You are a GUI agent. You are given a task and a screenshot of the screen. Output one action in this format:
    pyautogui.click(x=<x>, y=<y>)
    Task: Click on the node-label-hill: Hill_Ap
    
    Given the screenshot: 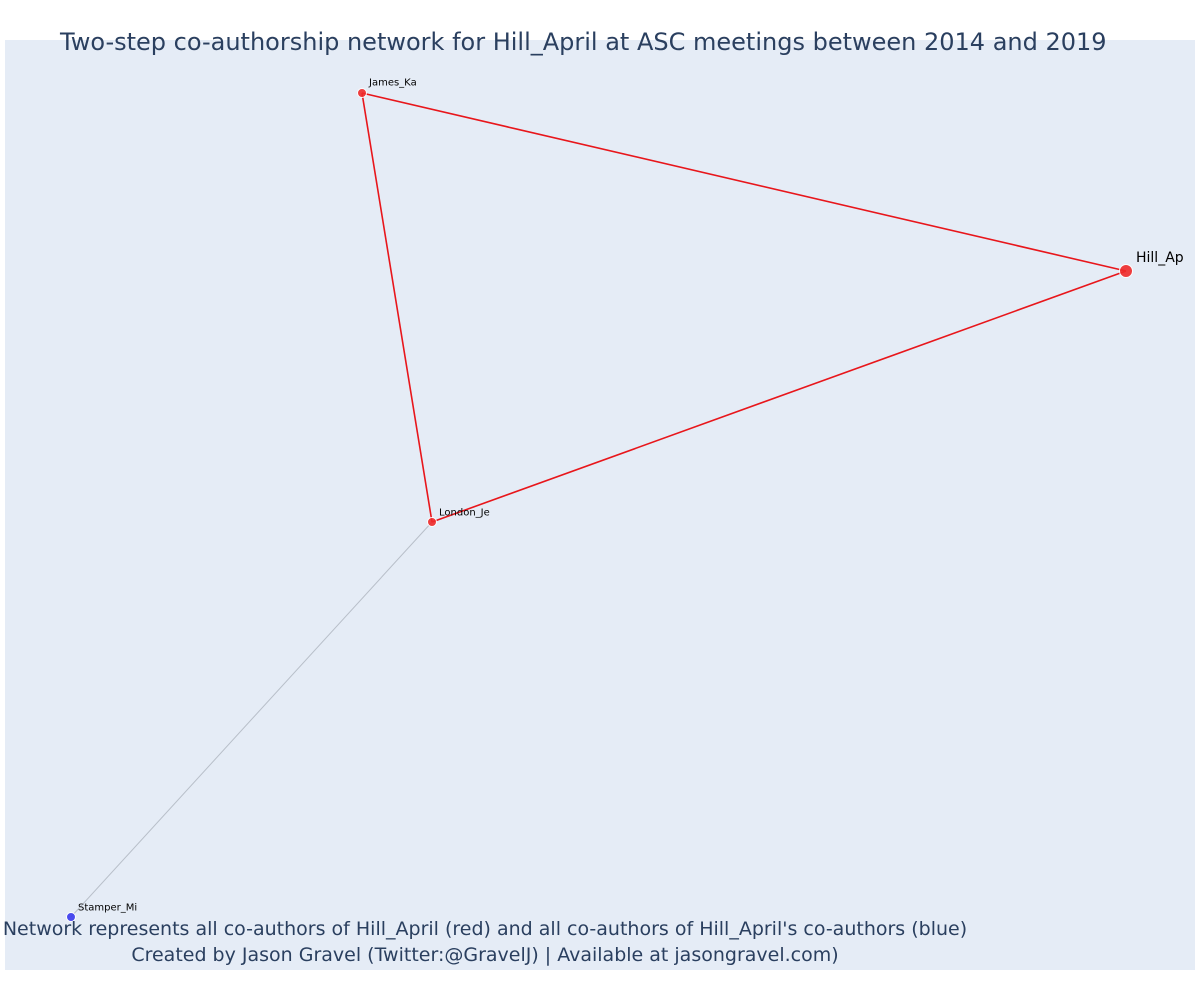 What is the action you would take?
    pyautogui.click(x=1160, y=258)
    